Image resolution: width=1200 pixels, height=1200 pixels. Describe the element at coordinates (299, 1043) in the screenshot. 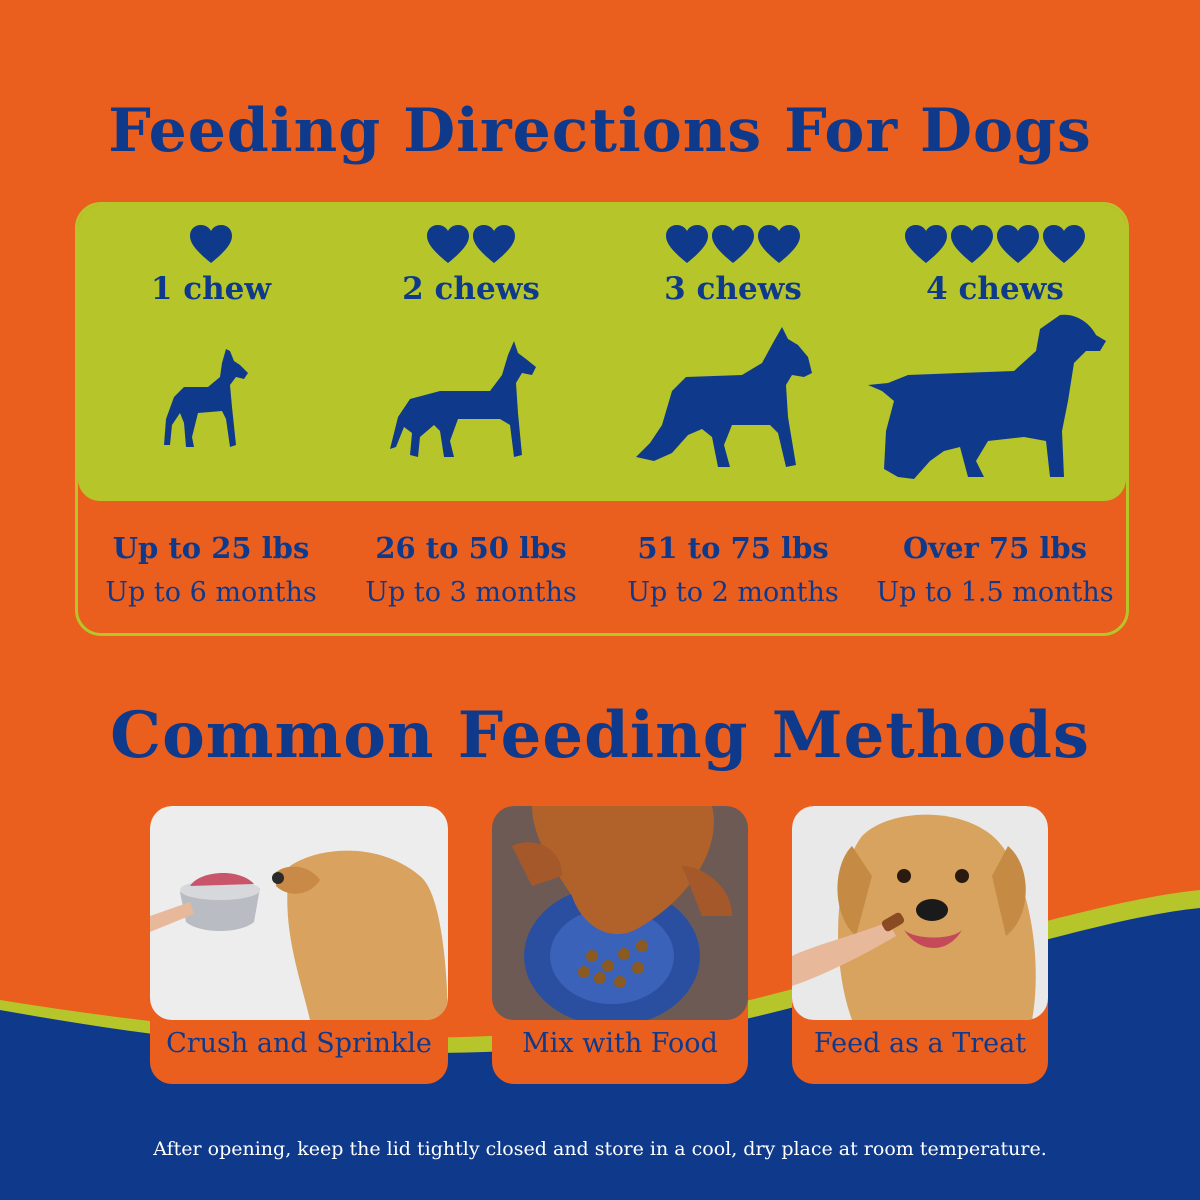

I see `method-label: Crush and Sprinkle` at that location.